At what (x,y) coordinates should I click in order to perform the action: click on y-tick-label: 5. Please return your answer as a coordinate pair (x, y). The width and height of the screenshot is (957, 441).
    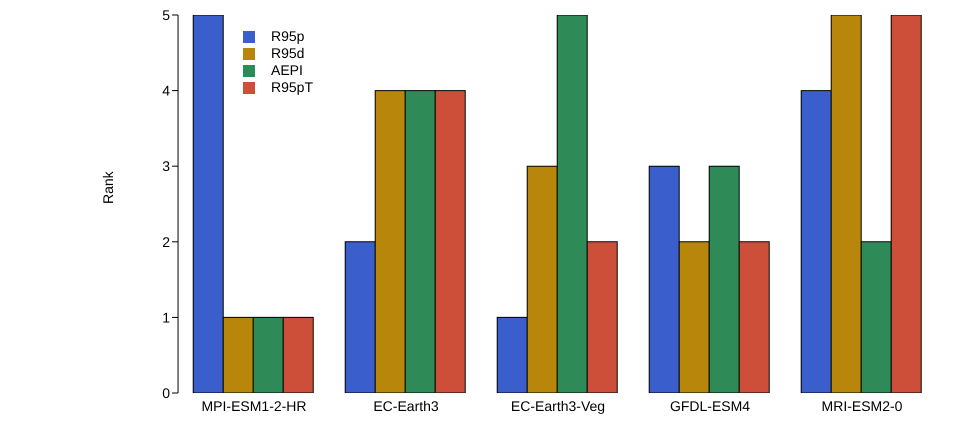
    Looking at the image, I should click on (166, 14).